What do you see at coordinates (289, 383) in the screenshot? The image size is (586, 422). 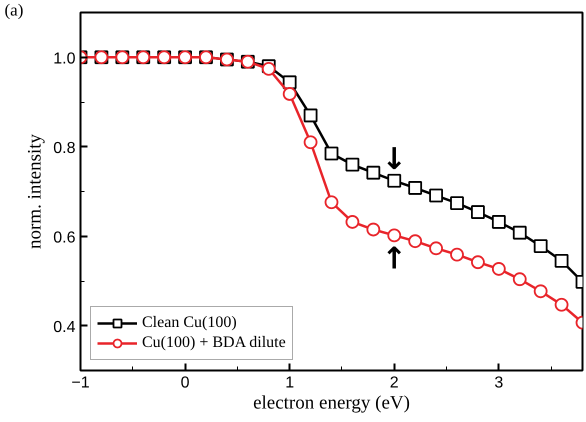 I see `x-tick-label: 1` at bounding box center [289, 383].